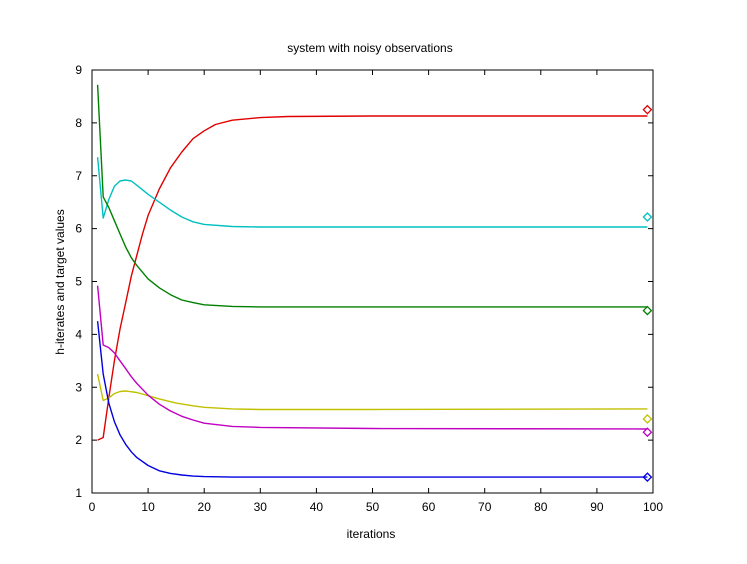  Describe the element at coordinates (369, 48) in the screenshot. I see `chart-title: system with noisy observations` at that location.